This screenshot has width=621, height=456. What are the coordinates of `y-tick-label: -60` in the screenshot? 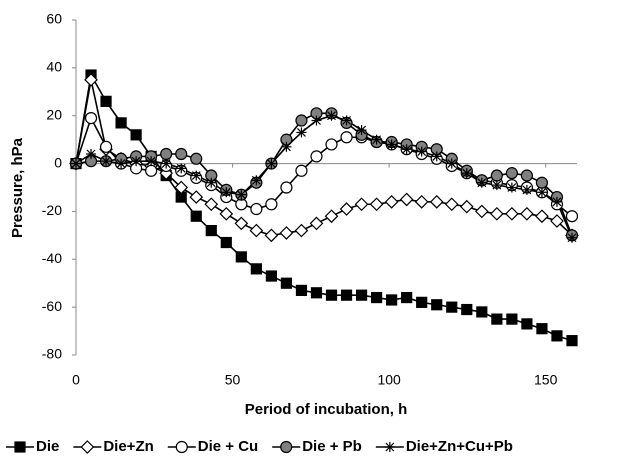 It's located at (52, 306).